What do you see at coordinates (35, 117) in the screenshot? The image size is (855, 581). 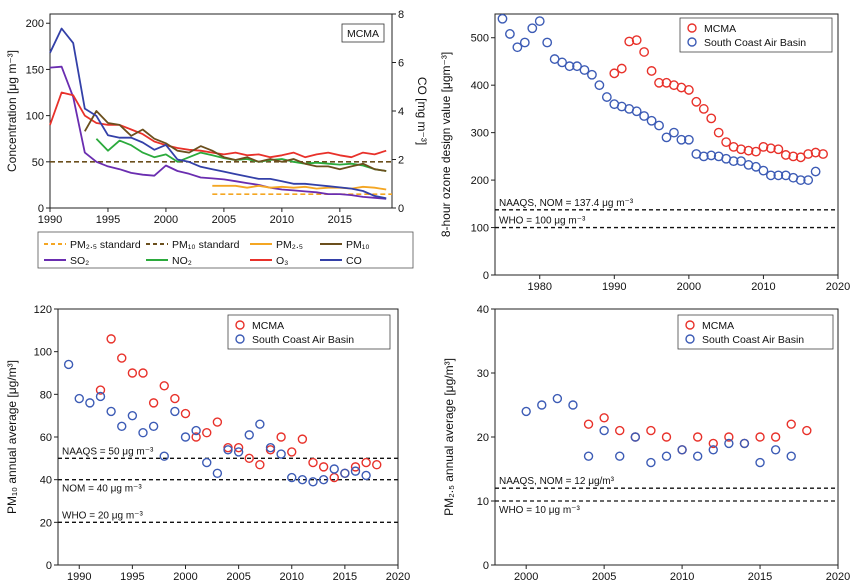 I see `y-tick-label: 100` at bounding box center [35, 117].